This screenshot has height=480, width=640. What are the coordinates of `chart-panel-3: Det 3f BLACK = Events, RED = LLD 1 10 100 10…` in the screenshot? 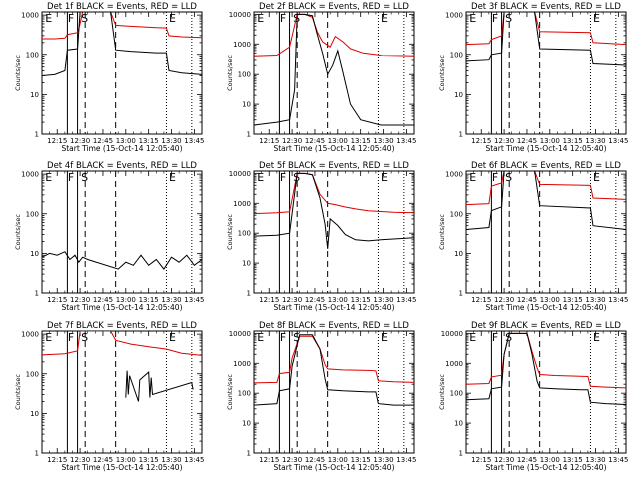 It's located at (533, 77).